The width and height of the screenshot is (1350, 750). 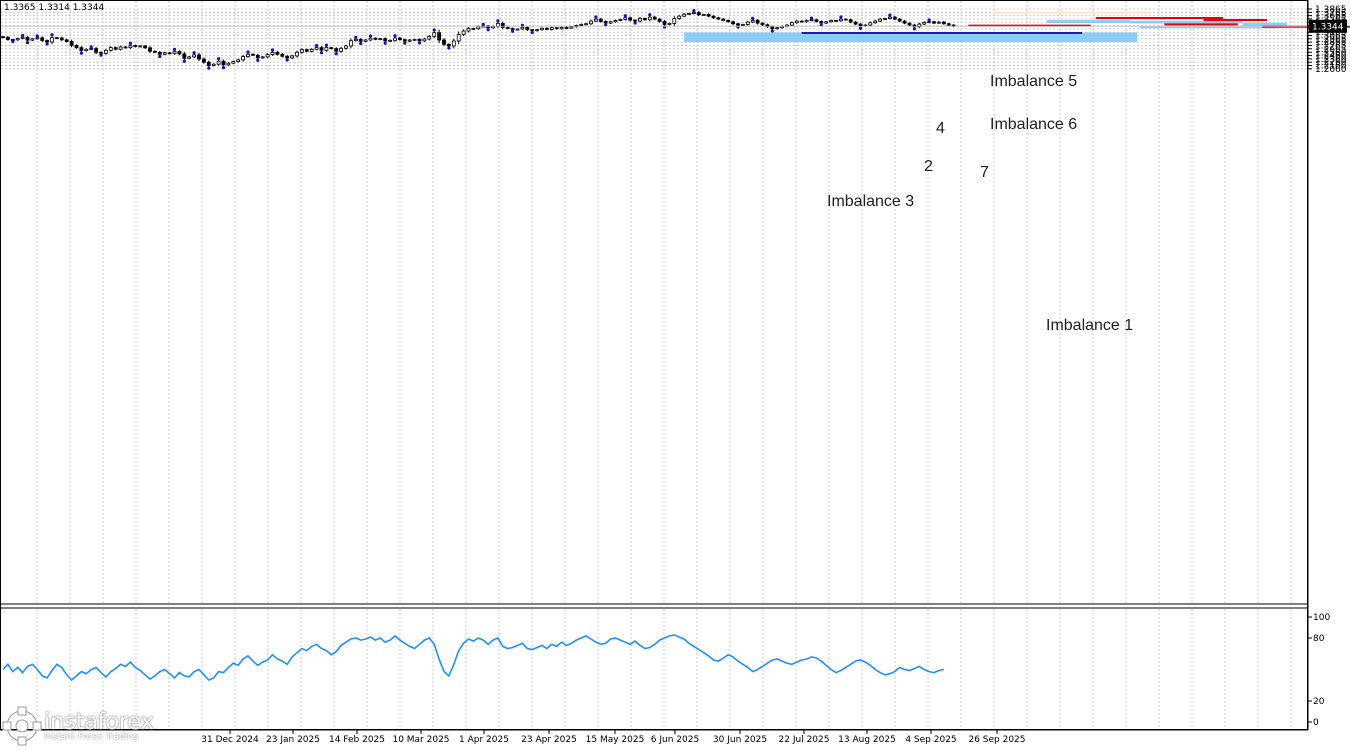 What do you see at coordinates (1328, 27) in the screenshot?
I see `current-price-label: 1.3344` at bounding box center [1328, 27].